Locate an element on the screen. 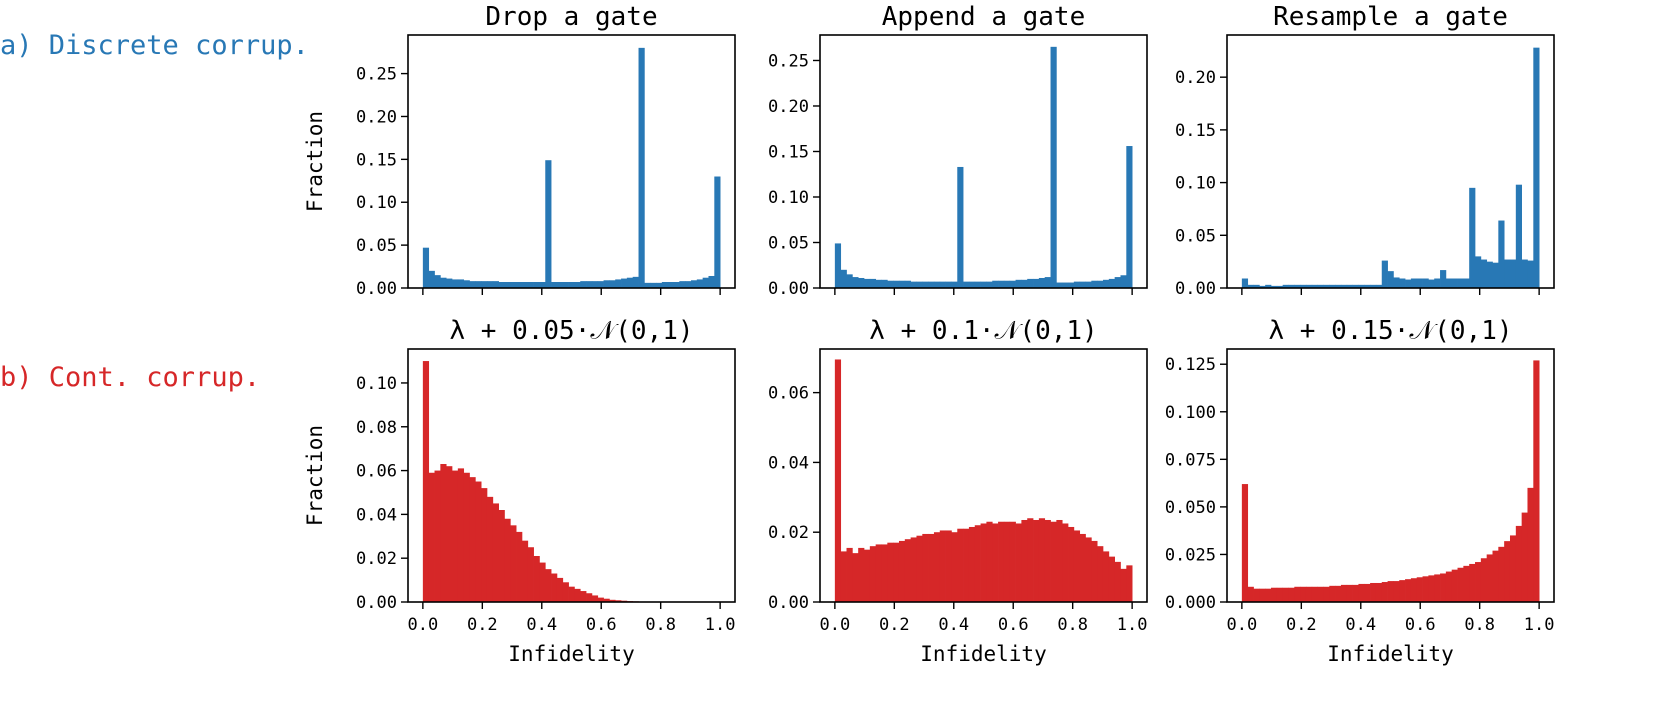 The height and width of the screenshot is (705, 1661). chart-panel-append: 0.00 0.05 0.10 0.15 0.20 0.25 Append a gate is located at coordinates (958, 150).